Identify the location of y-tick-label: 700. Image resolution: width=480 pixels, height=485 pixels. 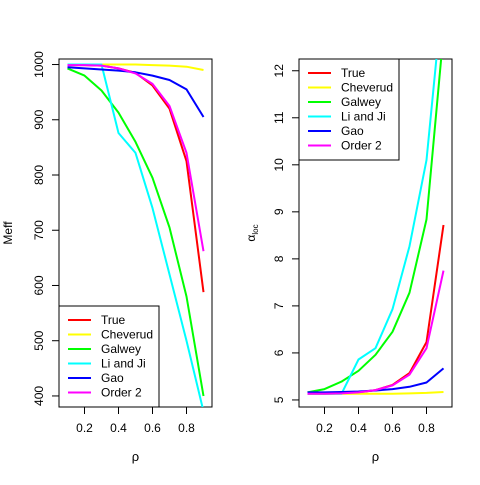
(39, 230).